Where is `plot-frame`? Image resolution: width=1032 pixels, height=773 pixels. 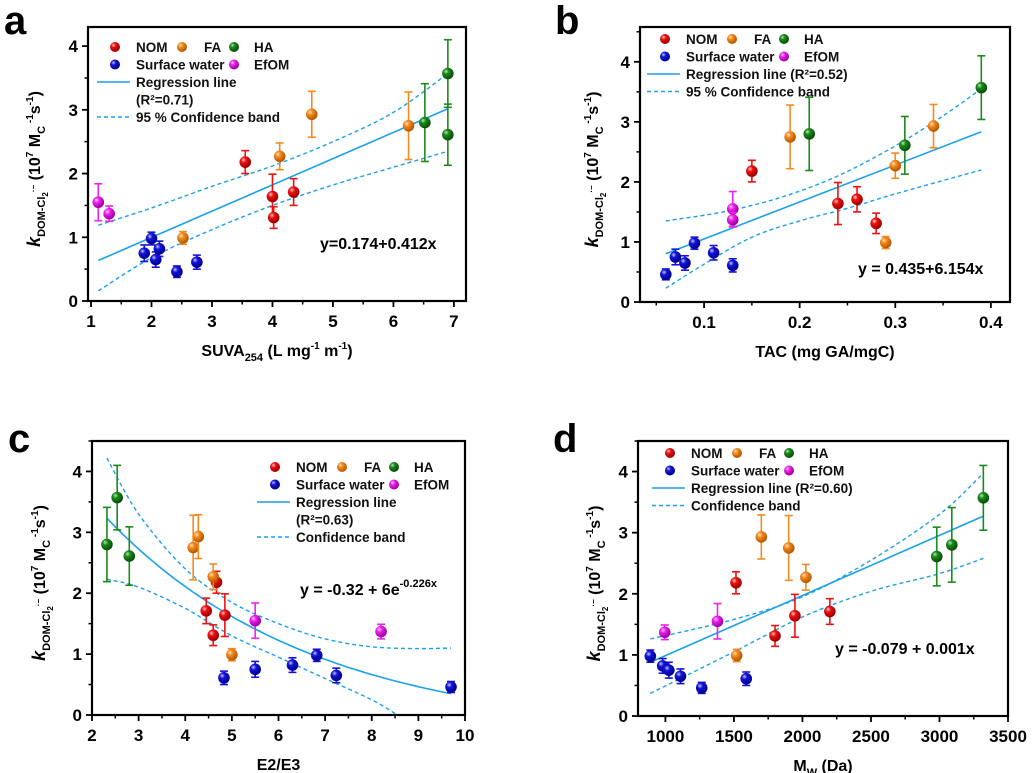 plot-frame is located at coordinates (825, 164).